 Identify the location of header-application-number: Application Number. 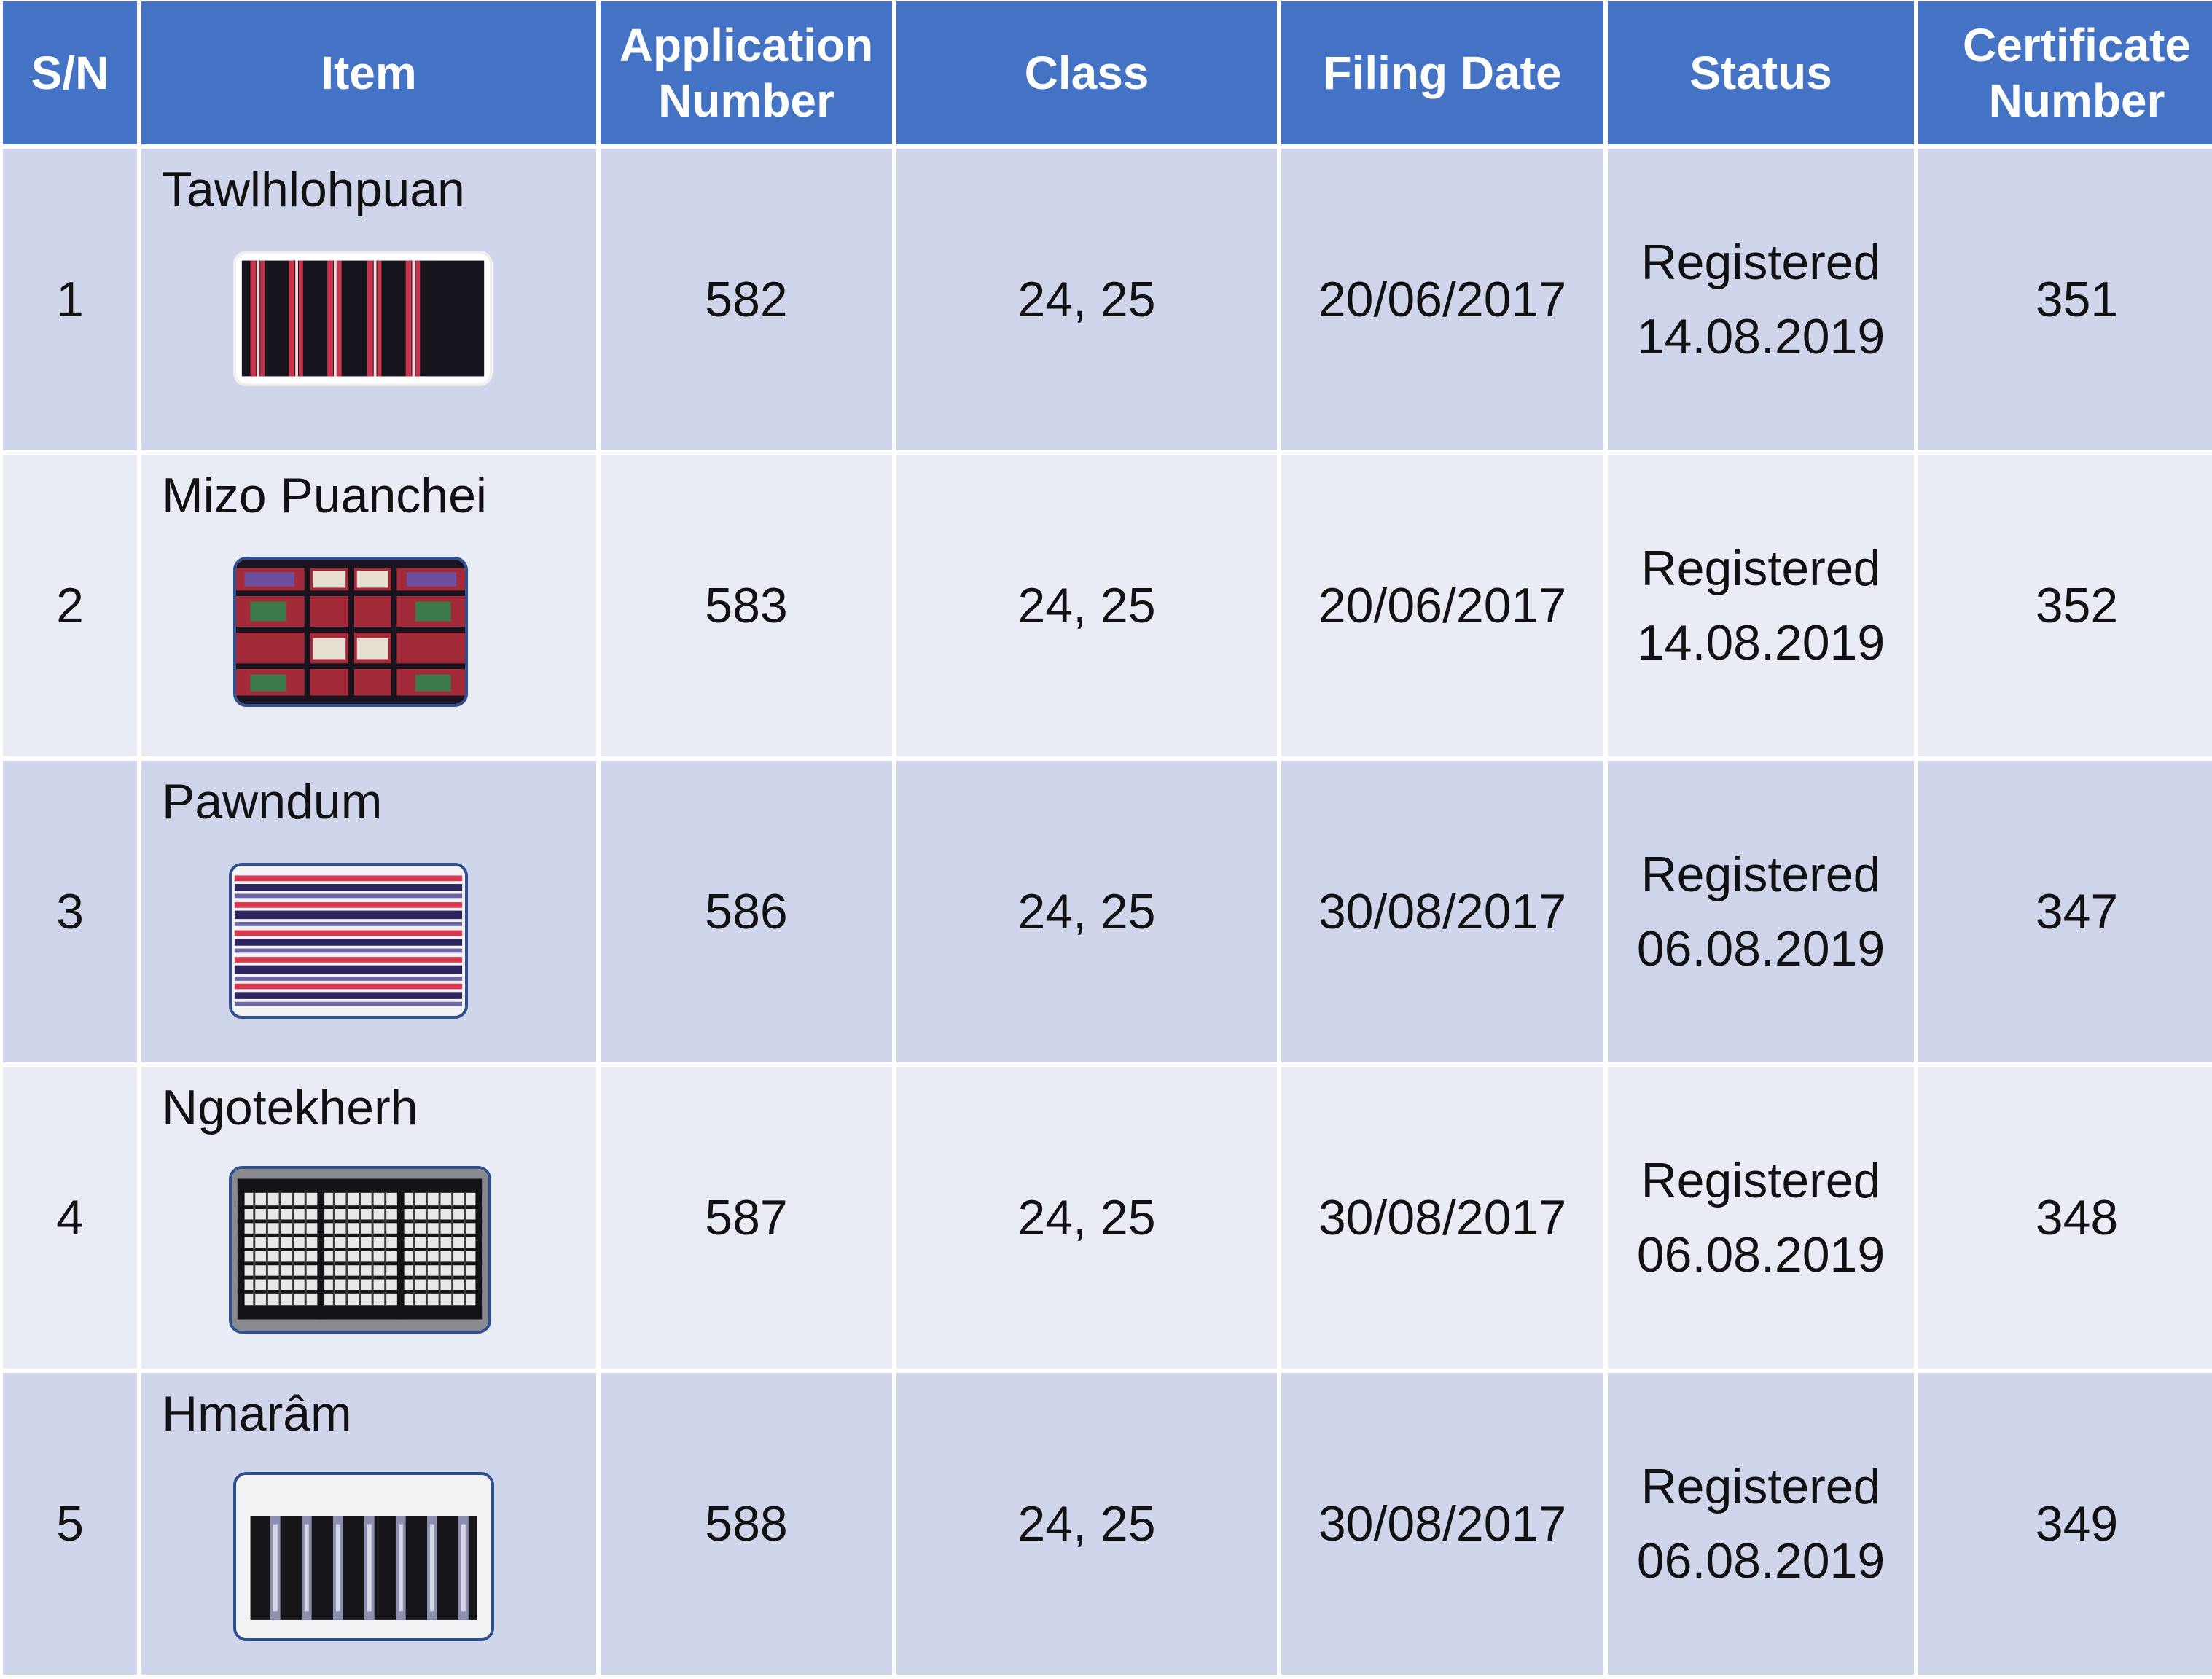
(746, 72).